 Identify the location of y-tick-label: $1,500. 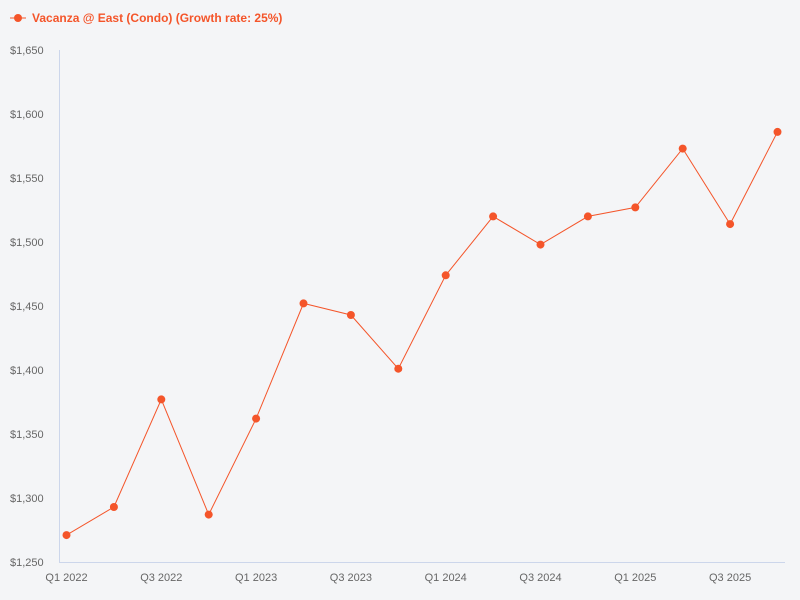
(27, 243).